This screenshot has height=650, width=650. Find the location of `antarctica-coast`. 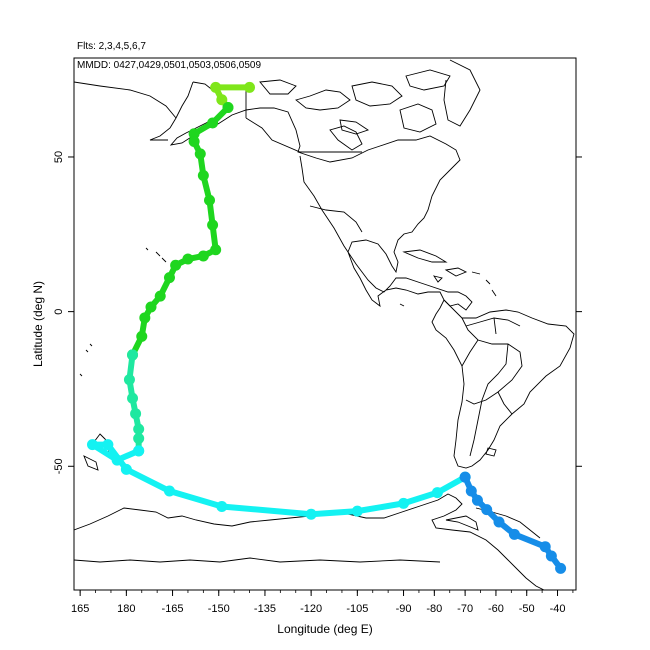

antarctica-coast is located at coordinates (309, 541).